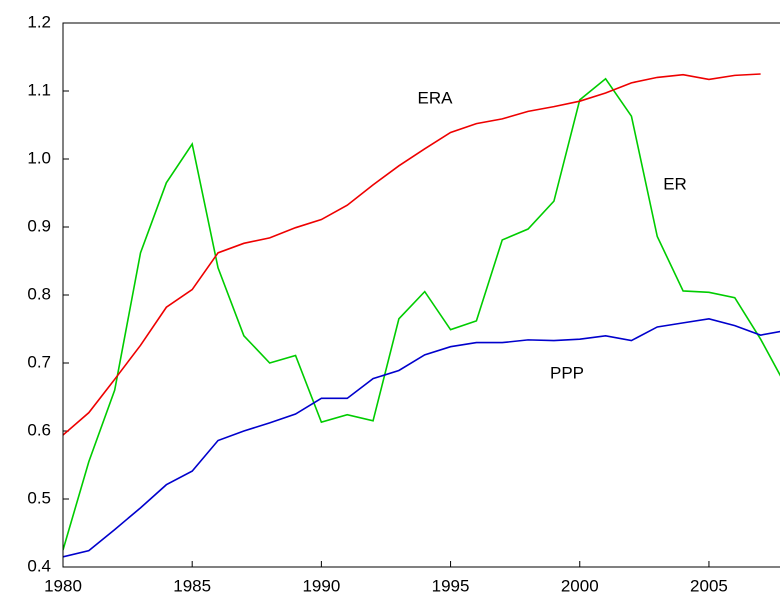 Image resolution: width=780 pixels, height=607 pixels. I want to click on y-tick-label: 0.6, so click(39, 429).